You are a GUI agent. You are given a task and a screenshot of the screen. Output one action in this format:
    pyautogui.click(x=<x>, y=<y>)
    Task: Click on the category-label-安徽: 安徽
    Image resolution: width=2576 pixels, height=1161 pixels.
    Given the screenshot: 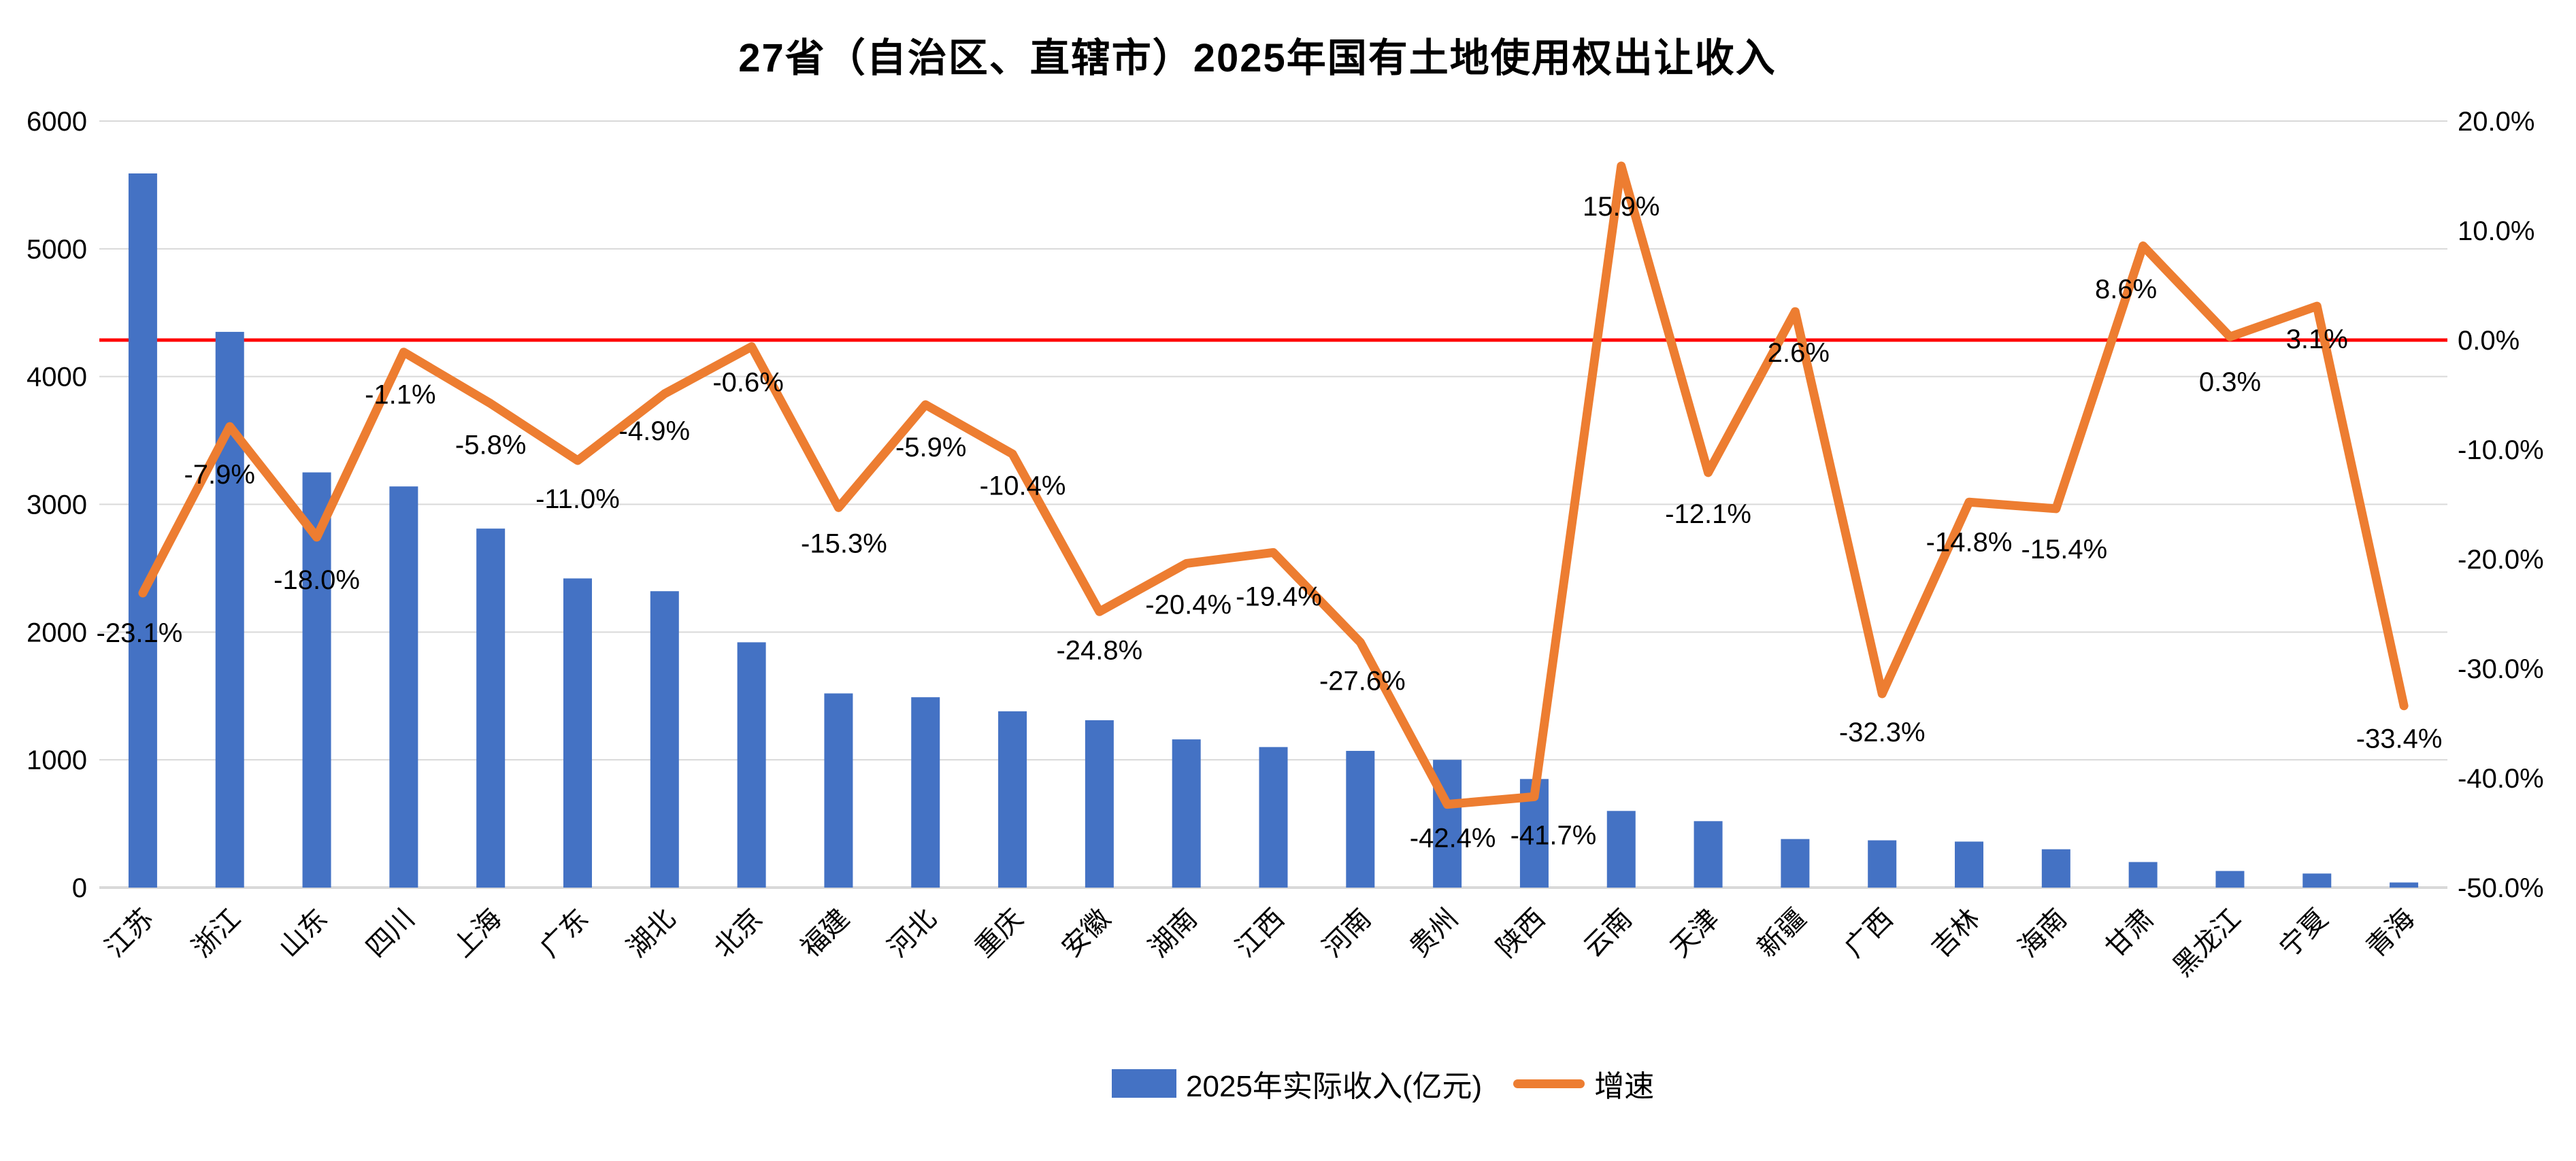 What is the action you would take?
    pyautogui.click(x=1087, y=933)
    